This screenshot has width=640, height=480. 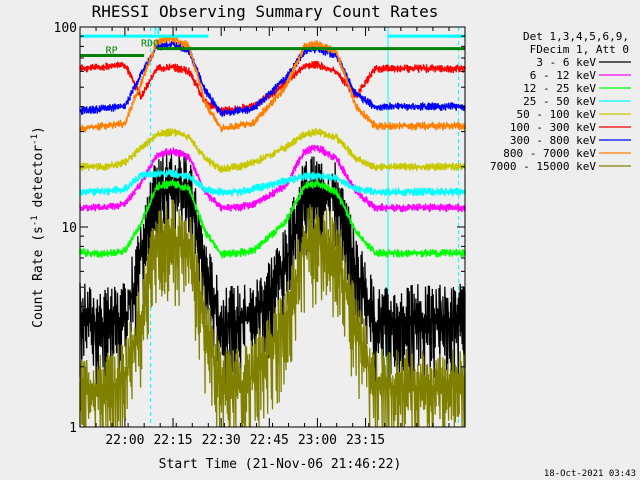 What do you see at coordinates (576, 36) in the screenshot?
I see `legend-header-0: Det 1,3,4,5,6,9,` at bounding box center [576, 36].